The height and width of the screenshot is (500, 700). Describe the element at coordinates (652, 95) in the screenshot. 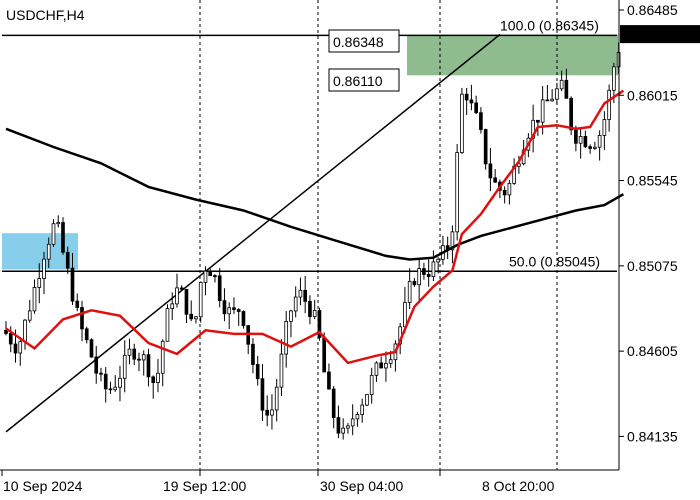

I see `y-tick-label: 0.86015` at that location.